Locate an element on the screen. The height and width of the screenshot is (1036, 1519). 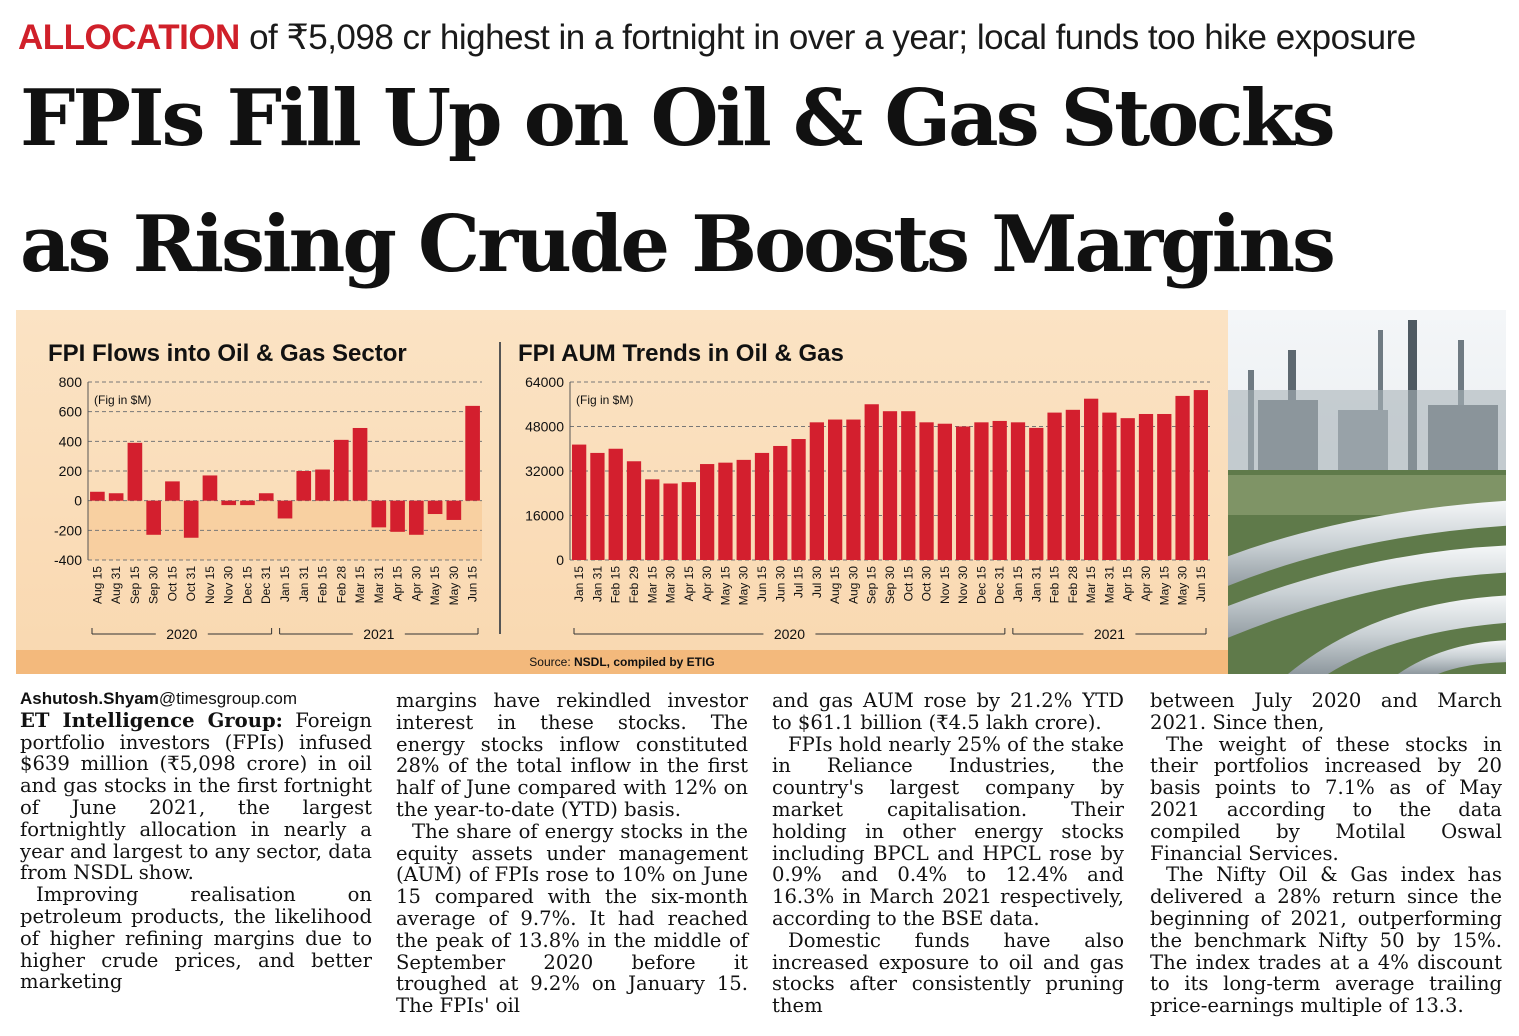
aum-xtick-label: Mar 30 is located at coordinates (671, 585).